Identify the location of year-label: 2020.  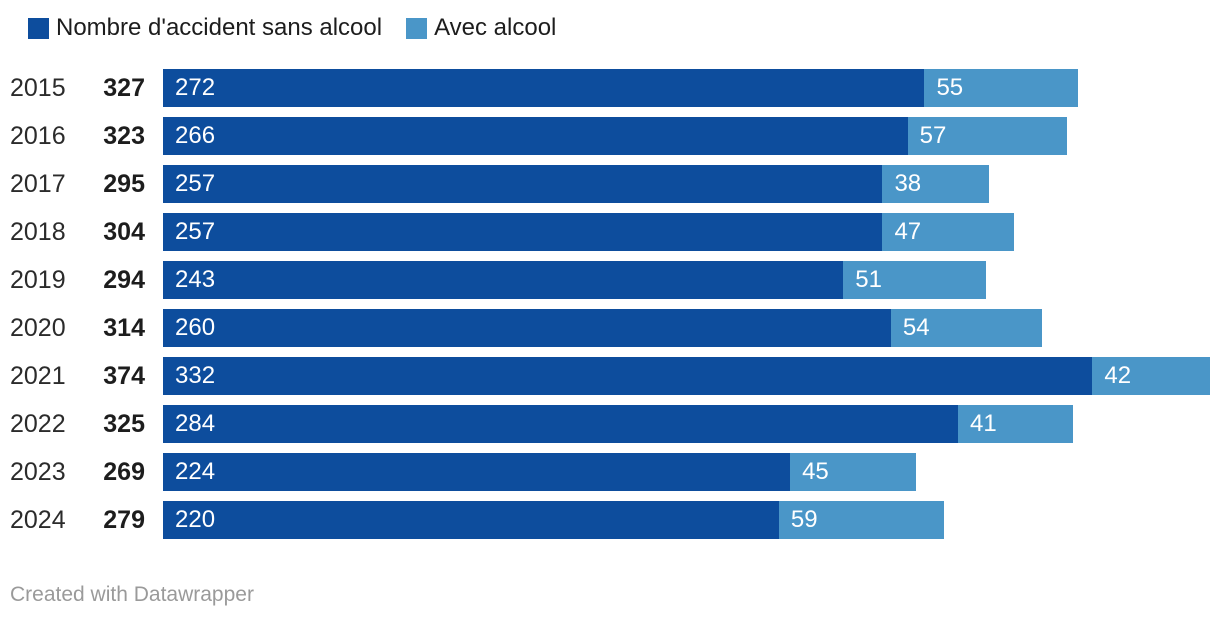
(38, 327).